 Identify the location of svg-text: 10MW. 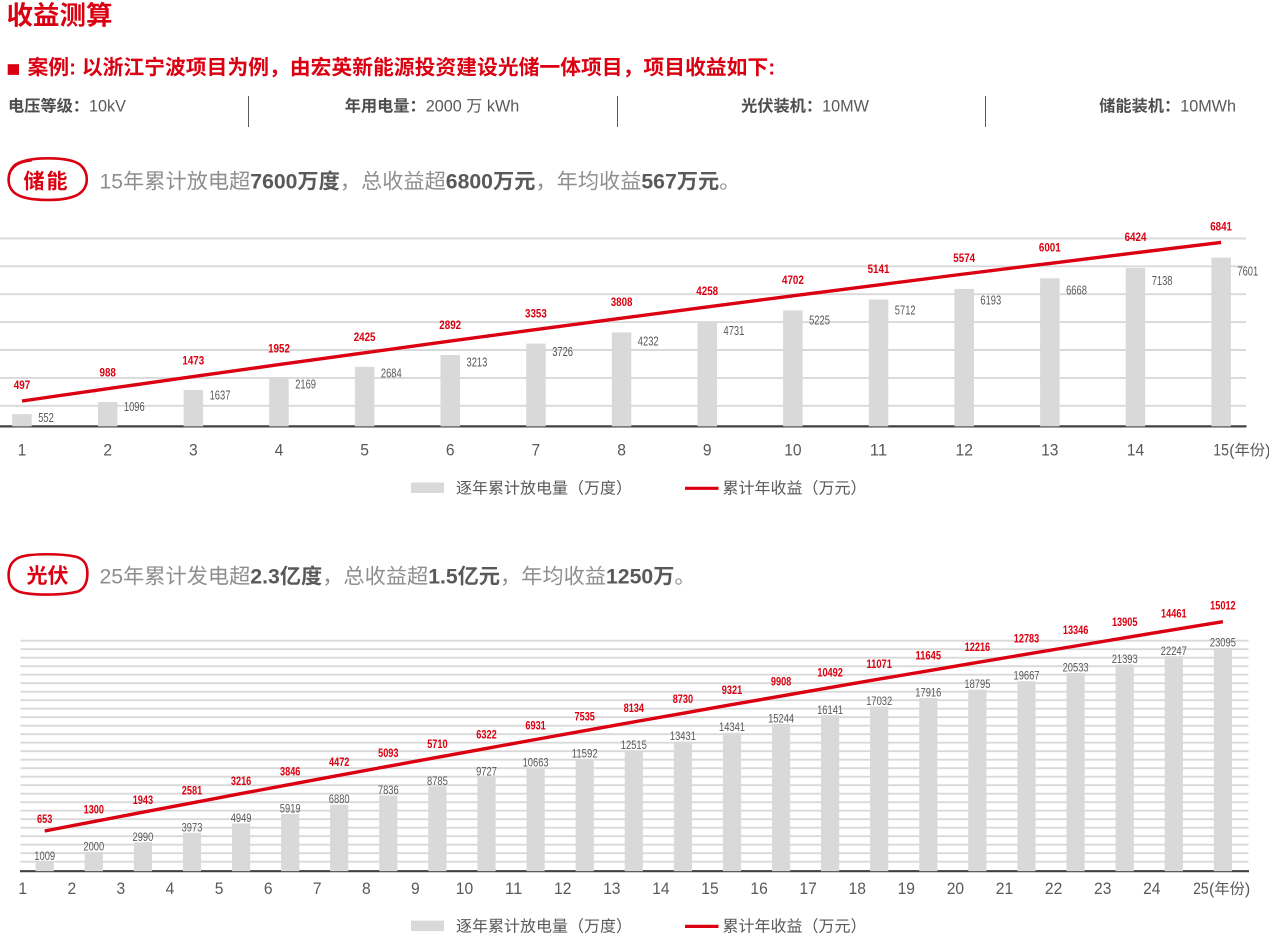
(845, 107).